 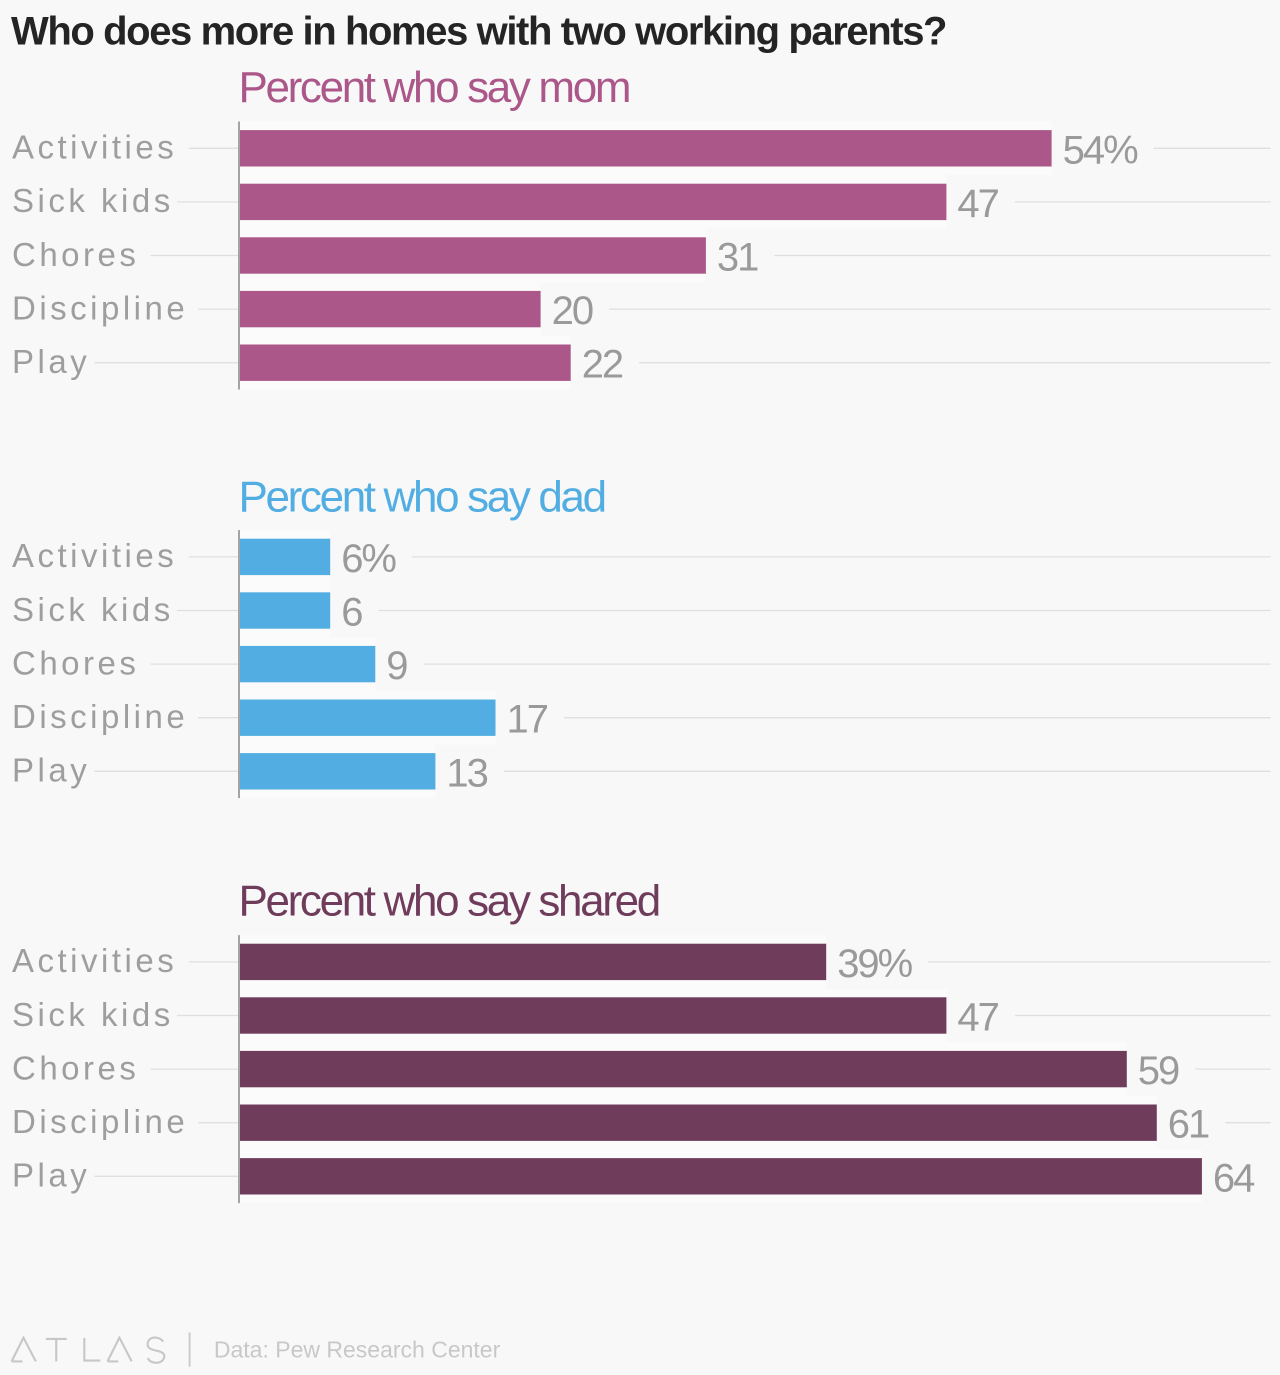 I want to click on svg-text: 6%, so click(x=368, y=559).